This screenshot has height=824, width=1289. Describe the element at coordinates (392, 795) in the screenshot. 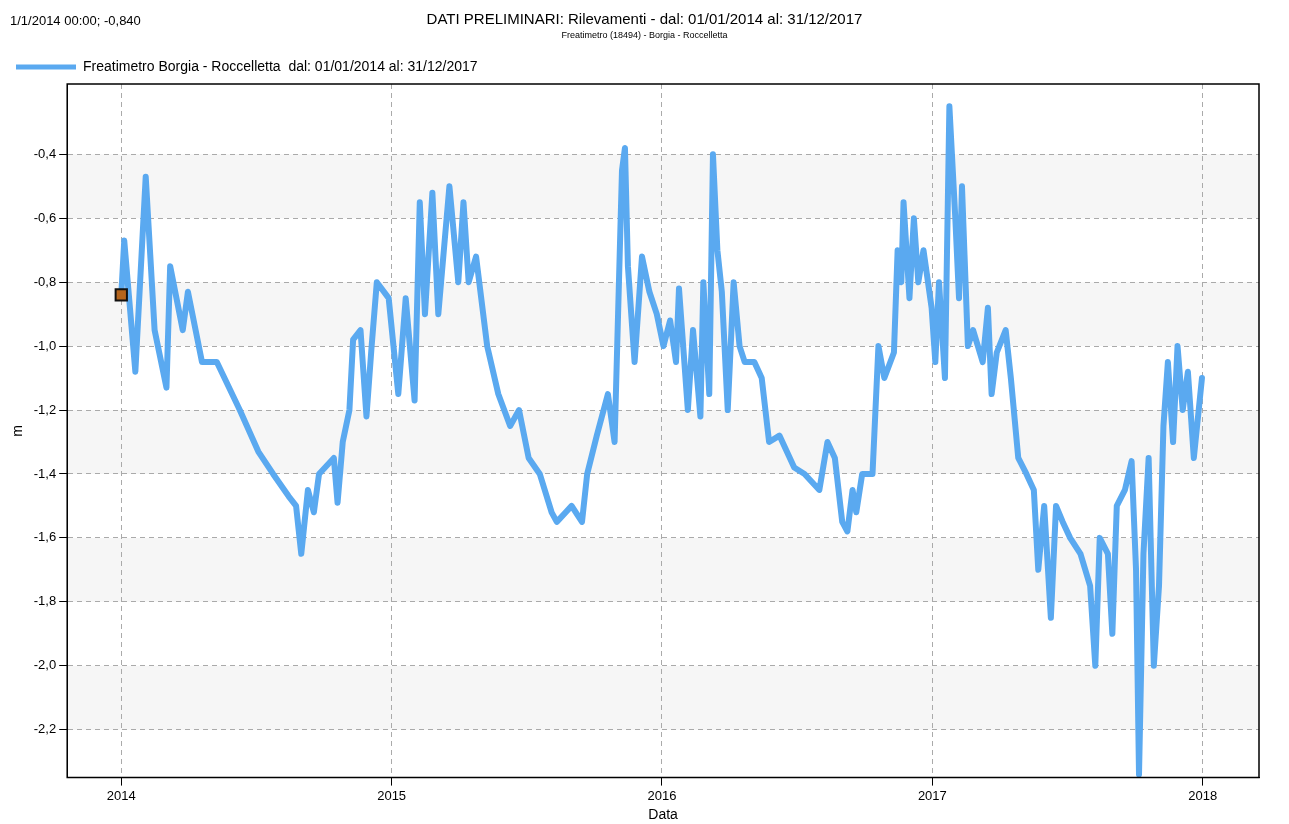

I see `x-tick-label: 2015` at that location.